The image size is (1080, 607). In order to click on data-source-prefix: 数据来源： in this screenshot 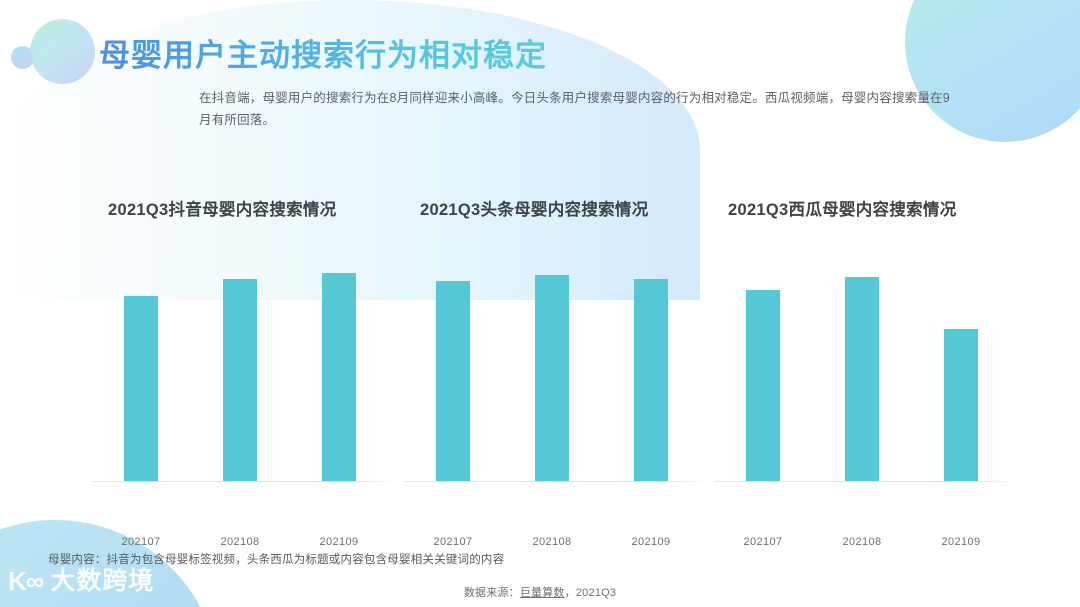, I will do `click(491, 593)`.